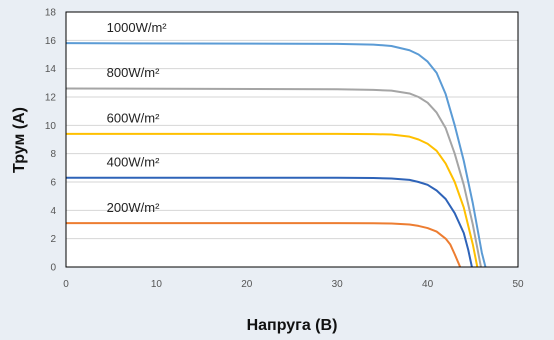  Describe the element at coordinates (51, 98) in the screenshot. I see `y-tick-label: 12` at that location.